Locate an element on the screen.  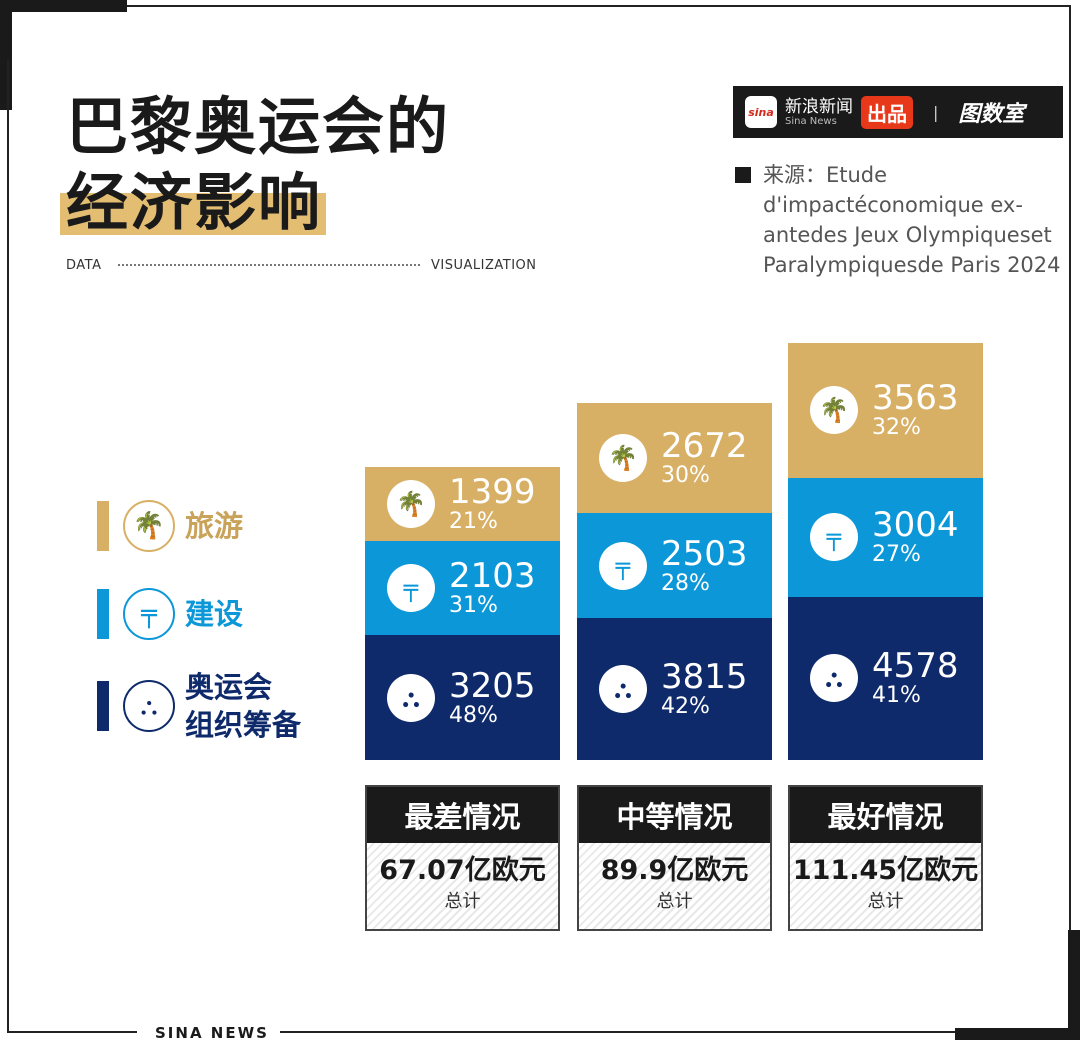
scenario-total-card: 最好情况 111.45亿欧元总计 is located at coordinates (885, 858).